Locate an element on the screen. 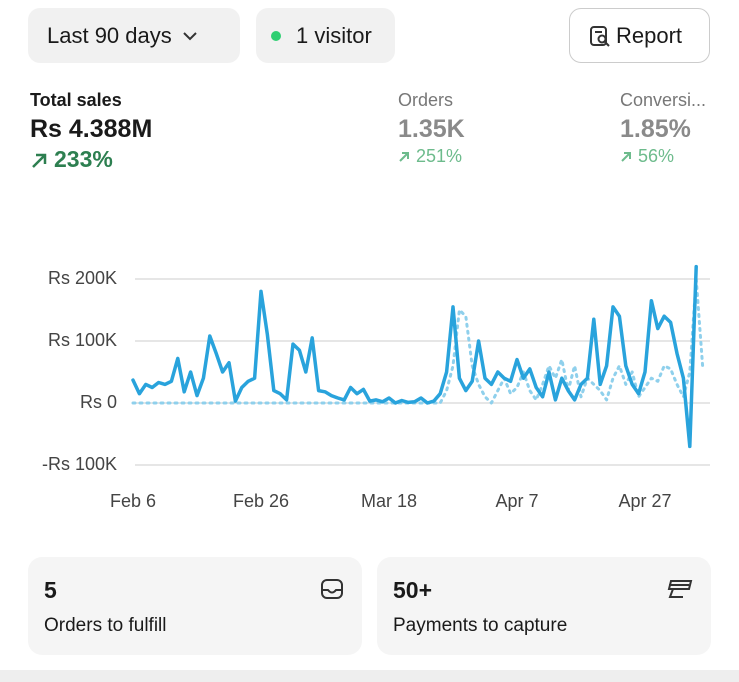 This screenshot has width=739, height=682. report-text: Report is located at coordinates (649, 35).